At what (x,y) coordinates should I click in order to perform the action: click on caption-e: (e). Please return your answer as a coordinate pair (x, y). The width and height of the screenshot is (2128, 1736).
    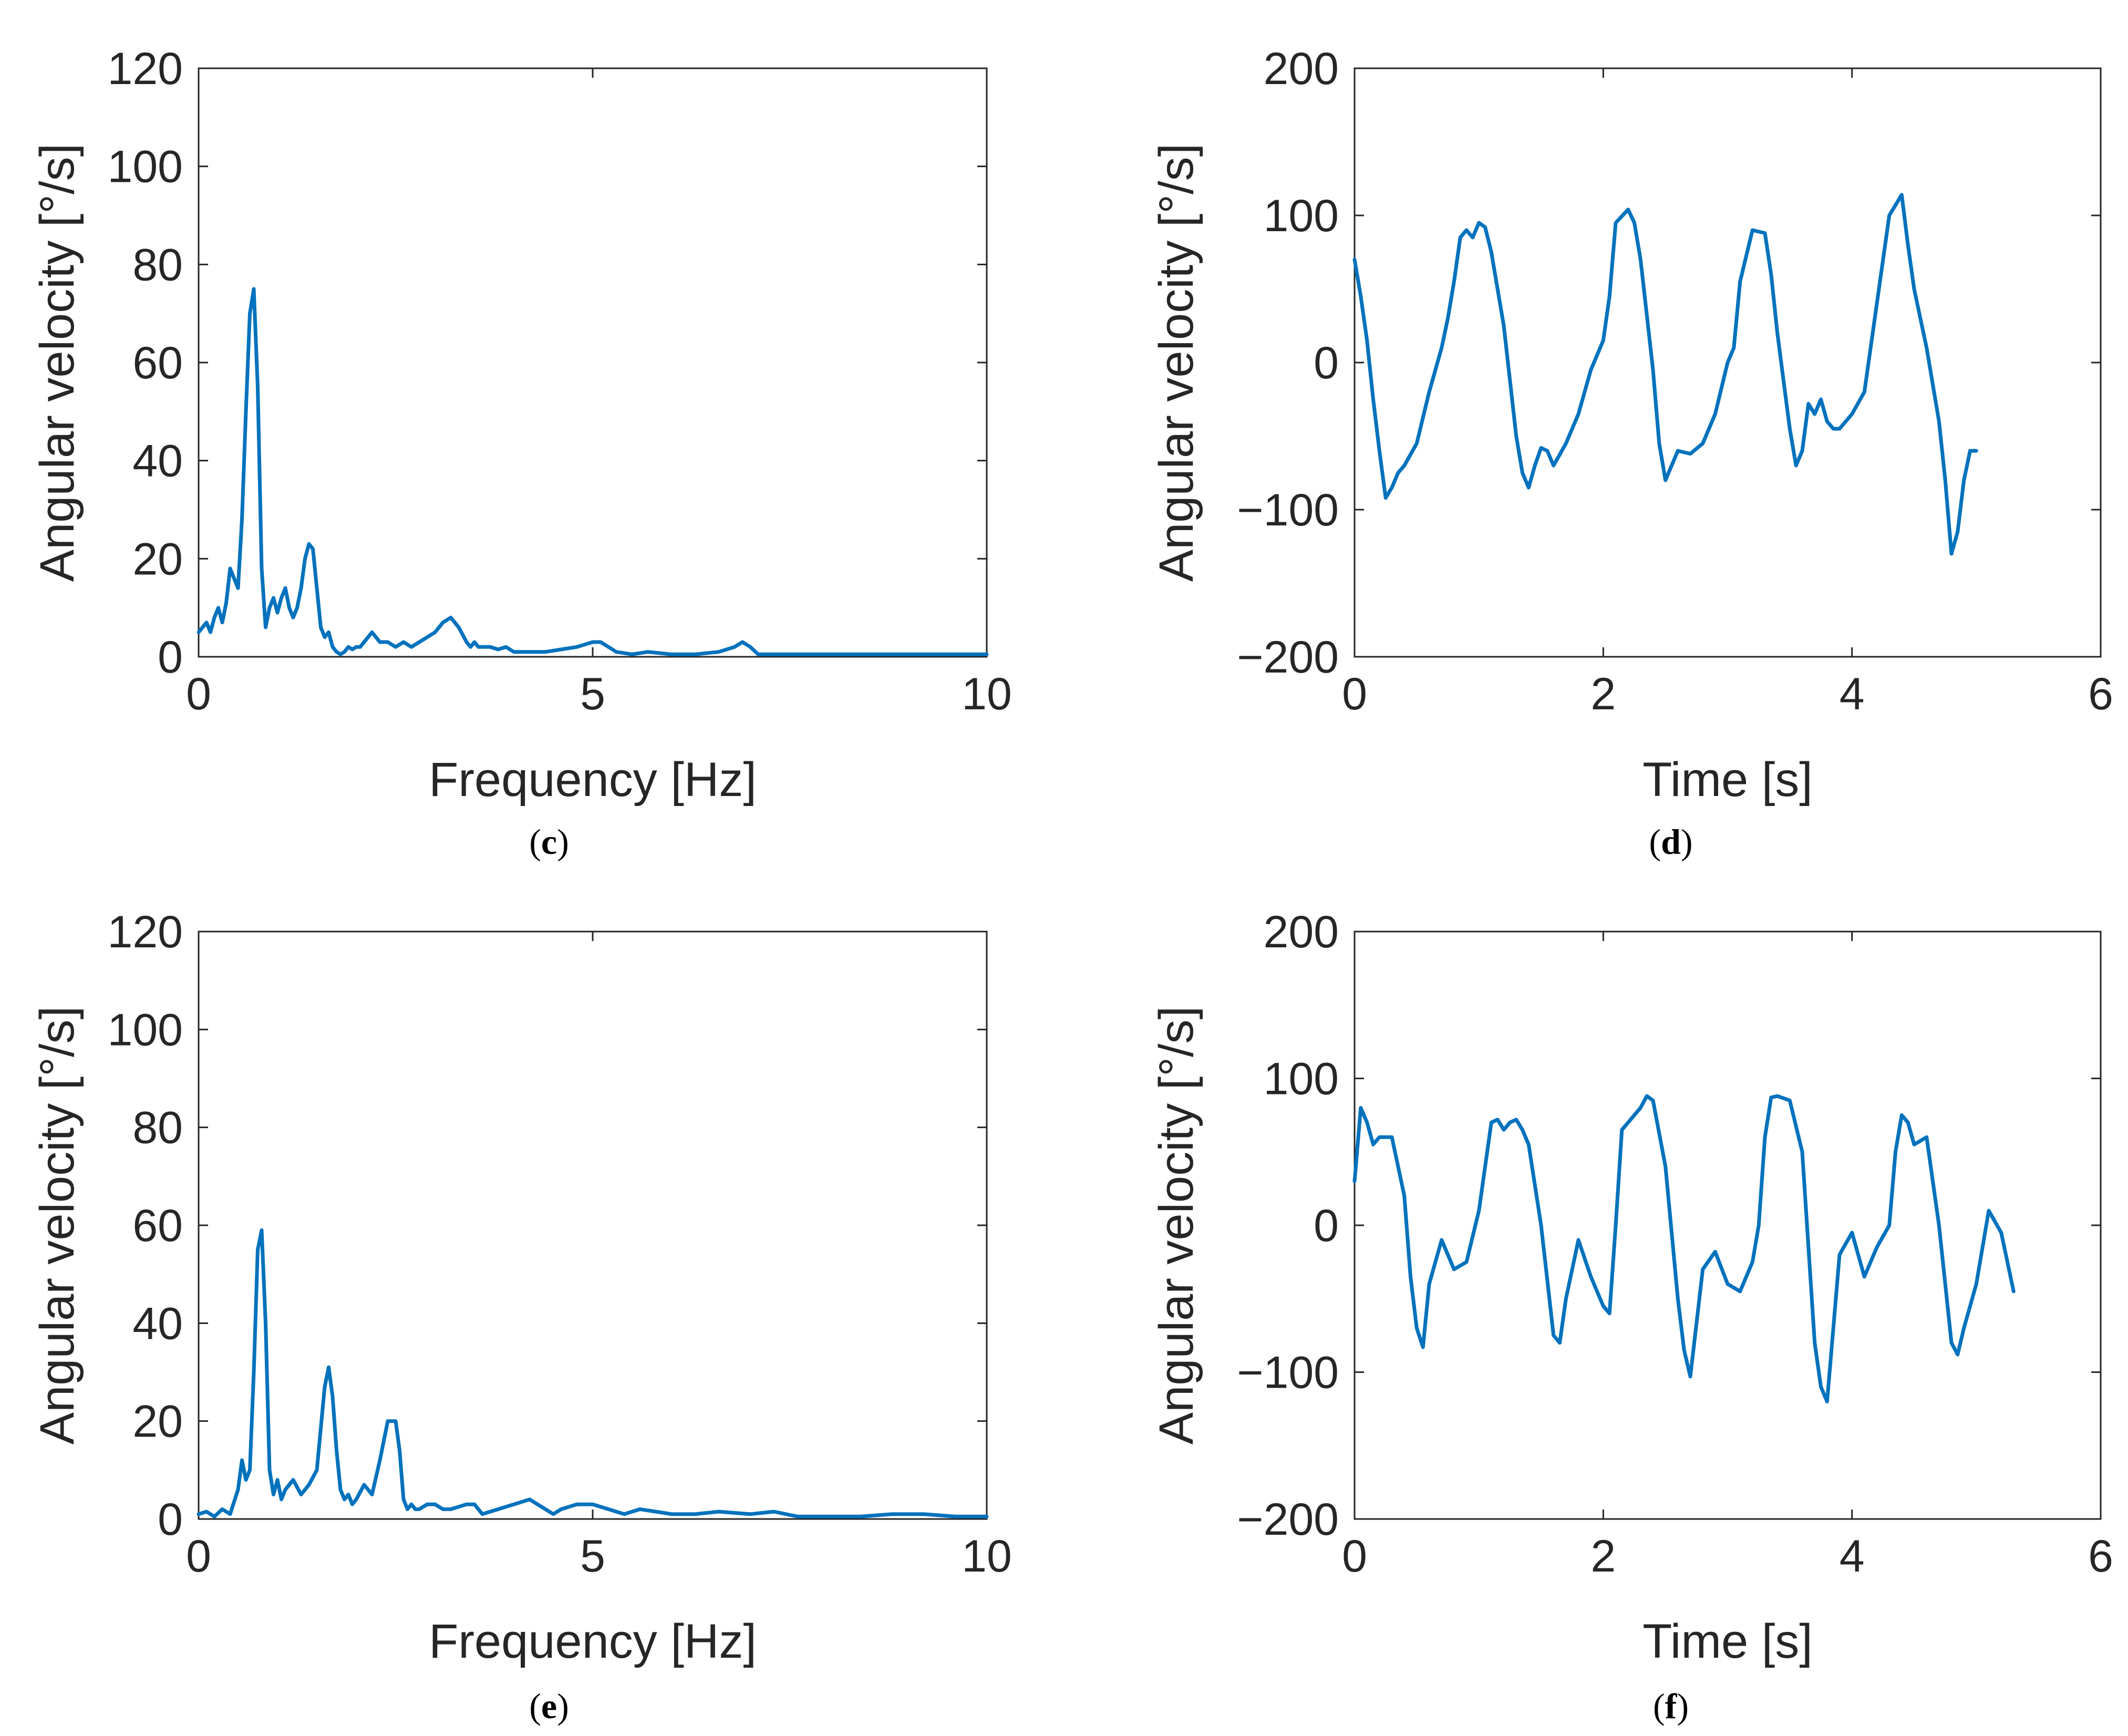
    Looking at the image, I should click on (549, 1706).